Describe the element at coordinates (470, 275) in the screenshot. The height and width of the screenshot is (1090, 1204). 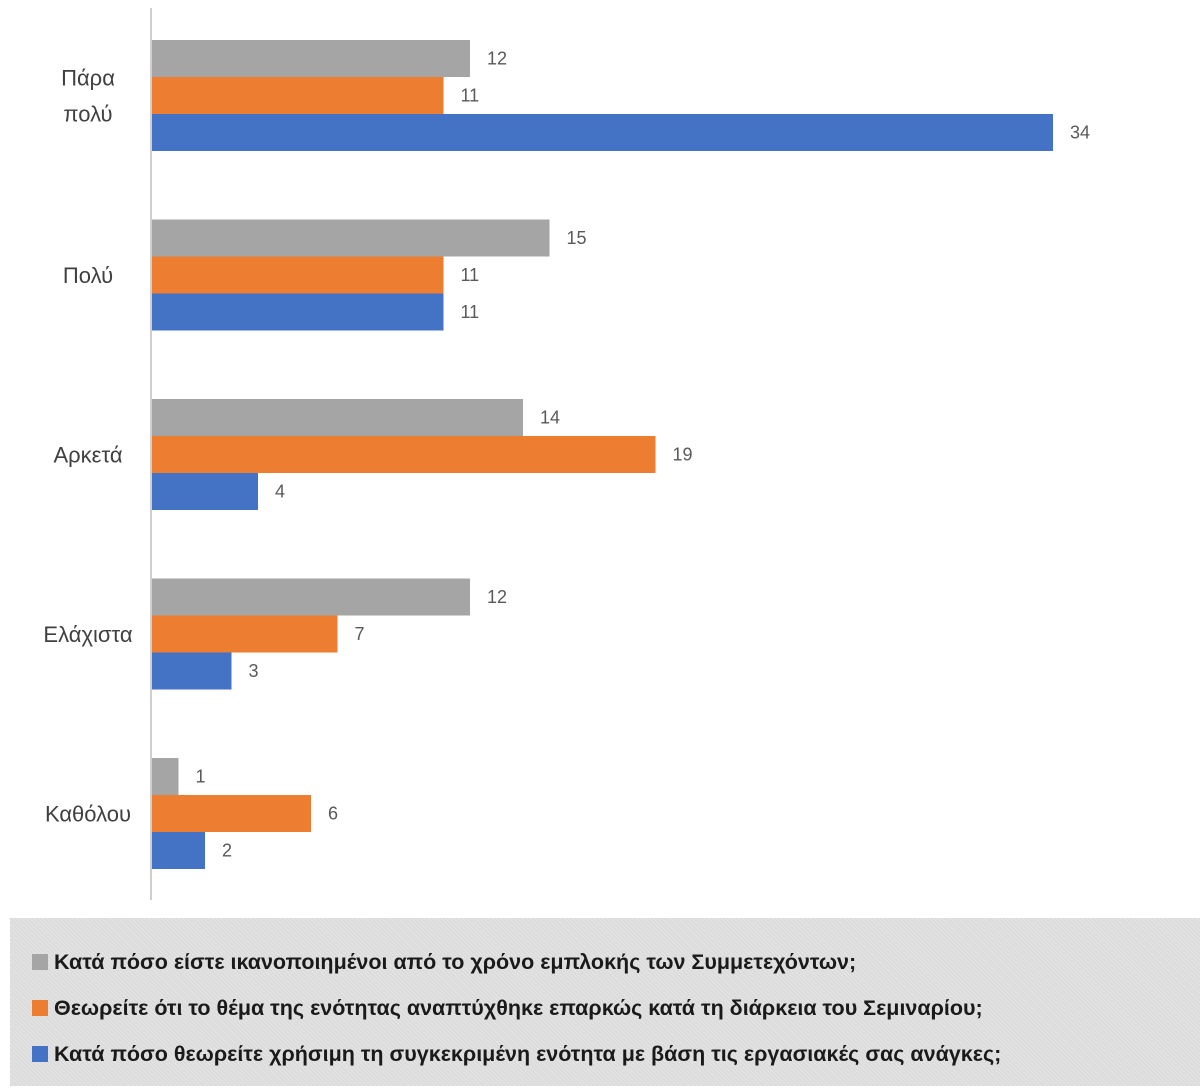
I see `data-label-orange-1: 11` at that location.